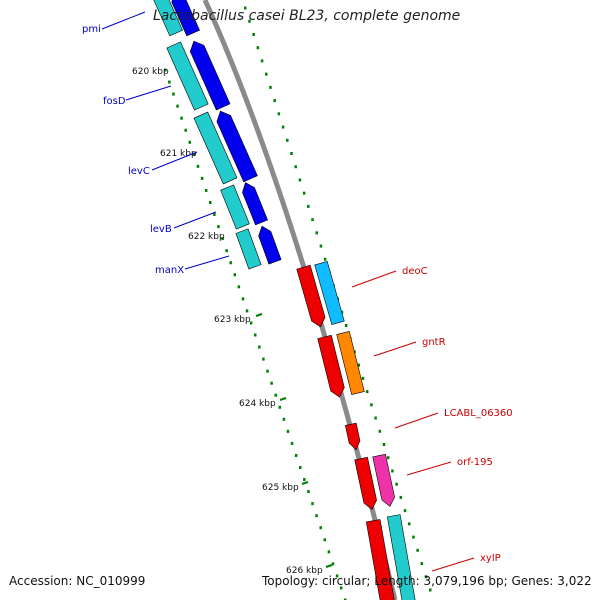 Image resolution: width=600 pixels, height=600 pixels. What do you see at coordinates (304, 571) in the screenshot?
I see `kbp-tick-label: 626 kbp` at bounding box center [304, 571].